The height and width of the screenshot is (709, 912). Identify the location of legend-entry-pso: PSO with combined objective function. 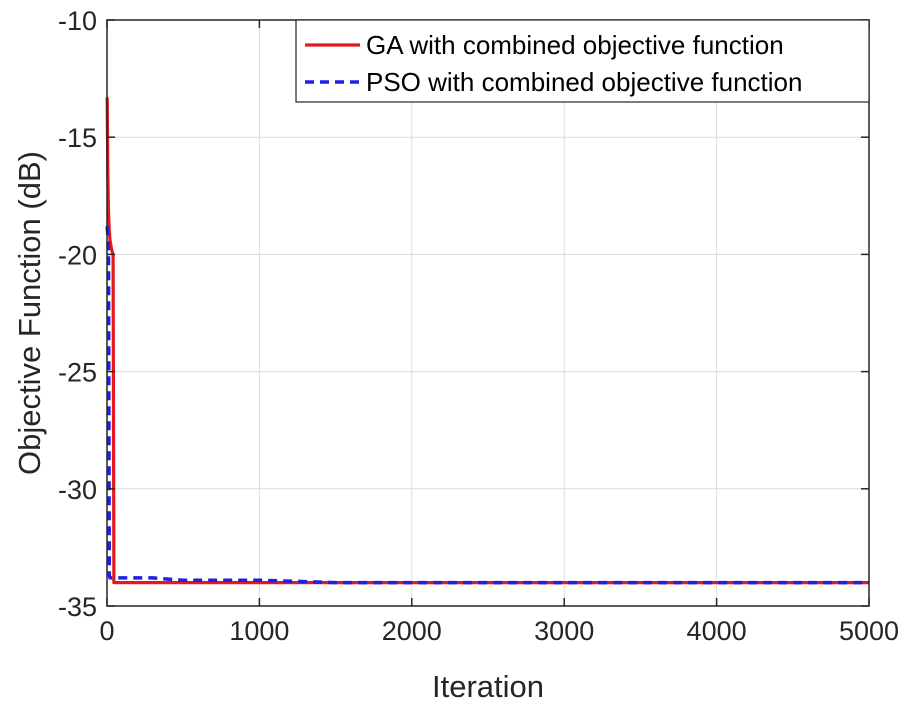
(584, 82).